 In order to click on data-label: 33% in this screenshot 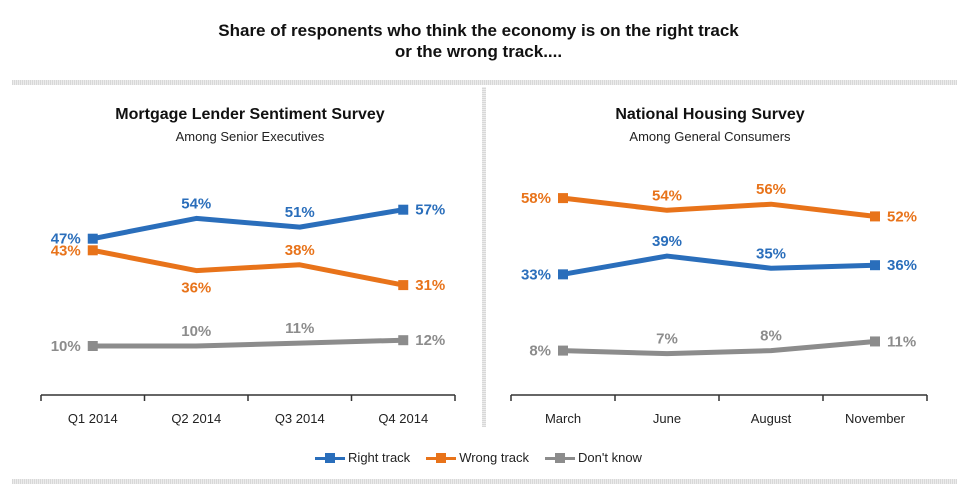, I will do `click(536, 274)`.